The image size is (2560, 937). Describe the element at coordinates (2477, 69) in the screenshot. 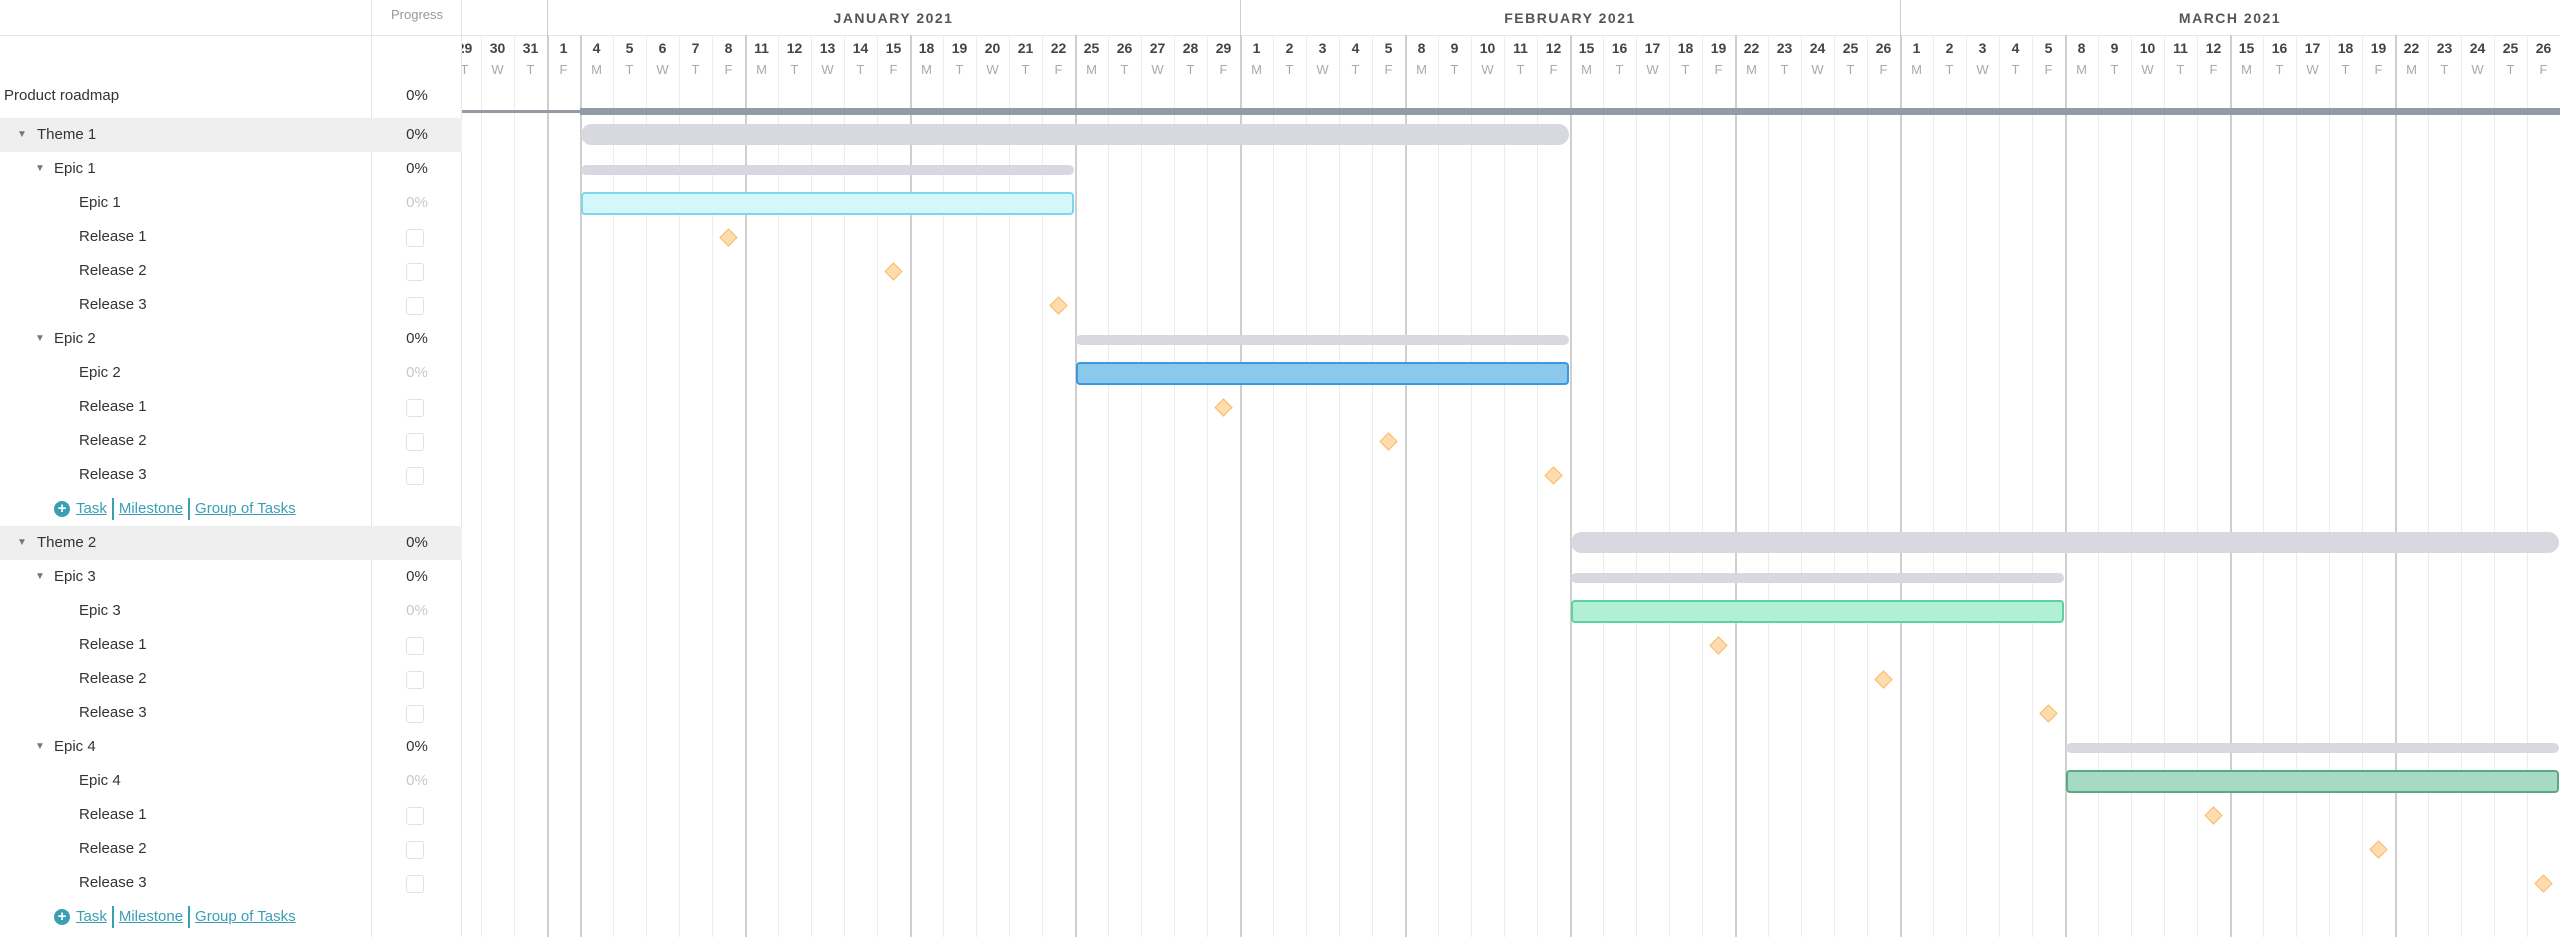

I see `day-of-week: W` at that location.